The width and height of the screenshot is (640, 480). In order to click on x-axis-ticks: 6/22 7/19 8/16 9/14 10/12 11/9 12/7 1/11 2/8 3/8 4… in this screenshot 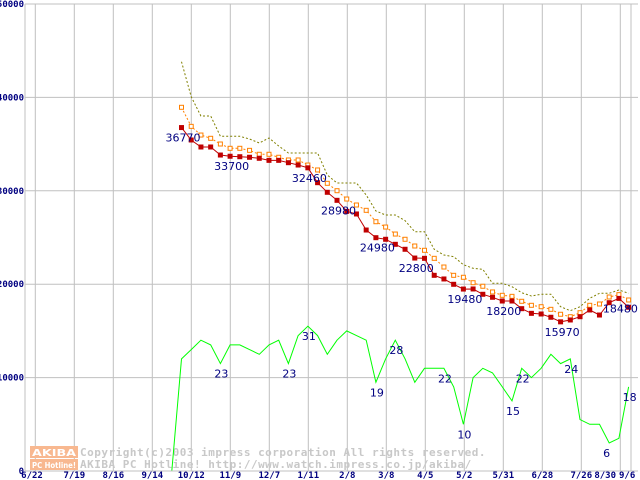, I will do `click(328, 475)`.